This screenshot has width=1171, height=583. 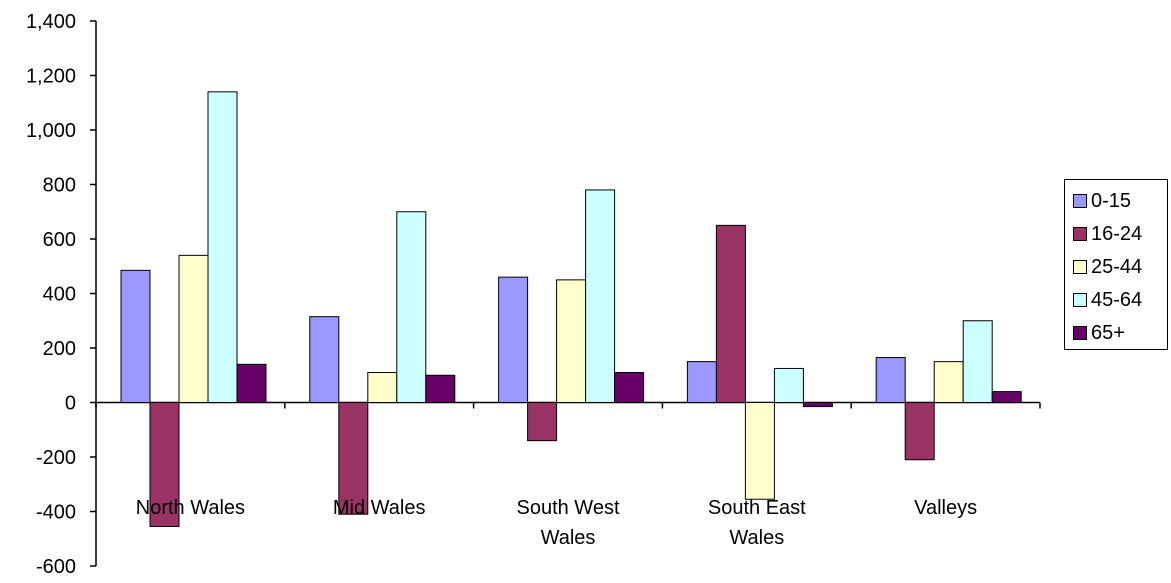 I want to click on x-category-label: Valleys, so click(x=945, y=508).